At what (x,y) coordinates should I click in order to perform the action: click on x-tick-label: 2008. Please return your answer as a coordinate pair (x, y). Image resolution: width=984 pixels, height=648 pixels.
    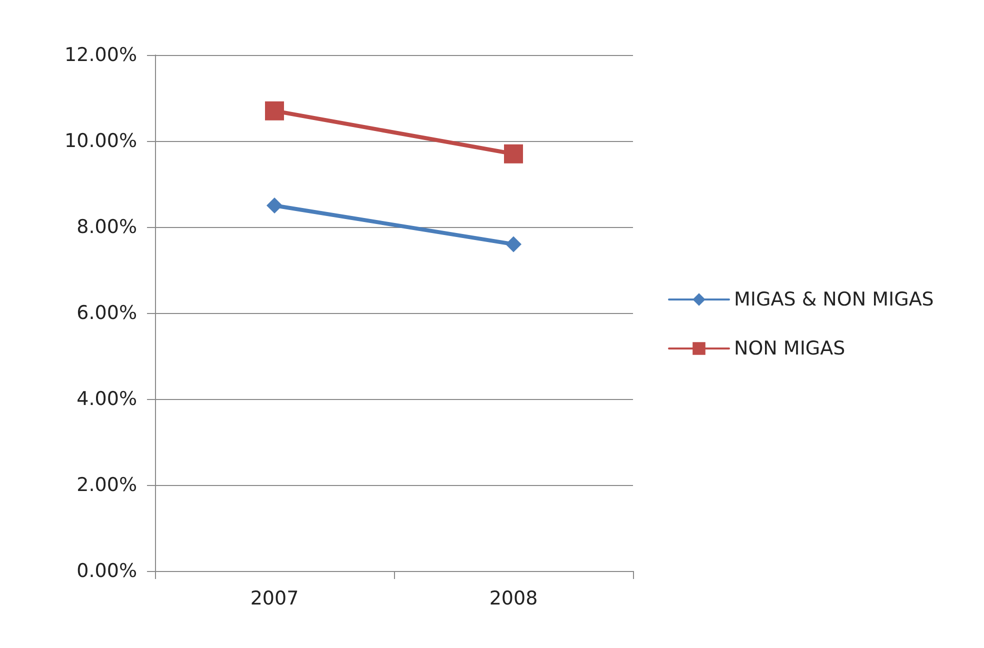
    Looking at the image, I should click on (513, 599).